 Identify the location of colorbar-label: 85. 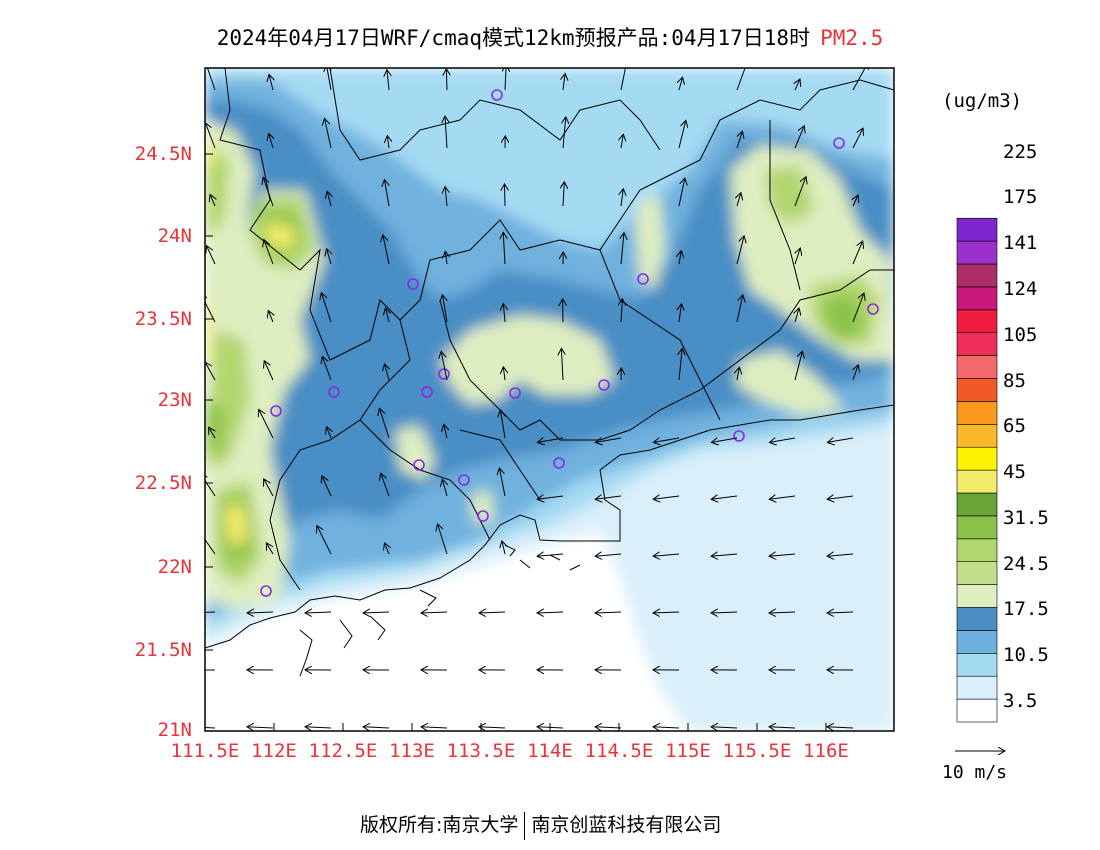
(1014, 381).